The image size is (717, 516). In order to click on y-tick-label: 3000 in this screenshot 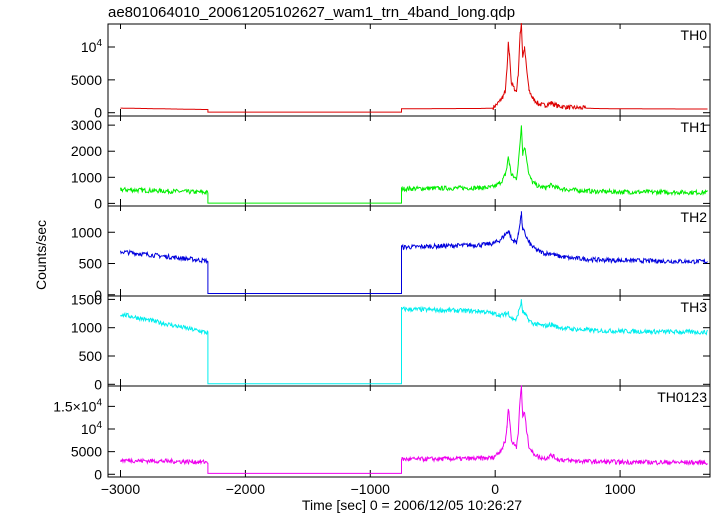, I will do `click(86, 125)`.